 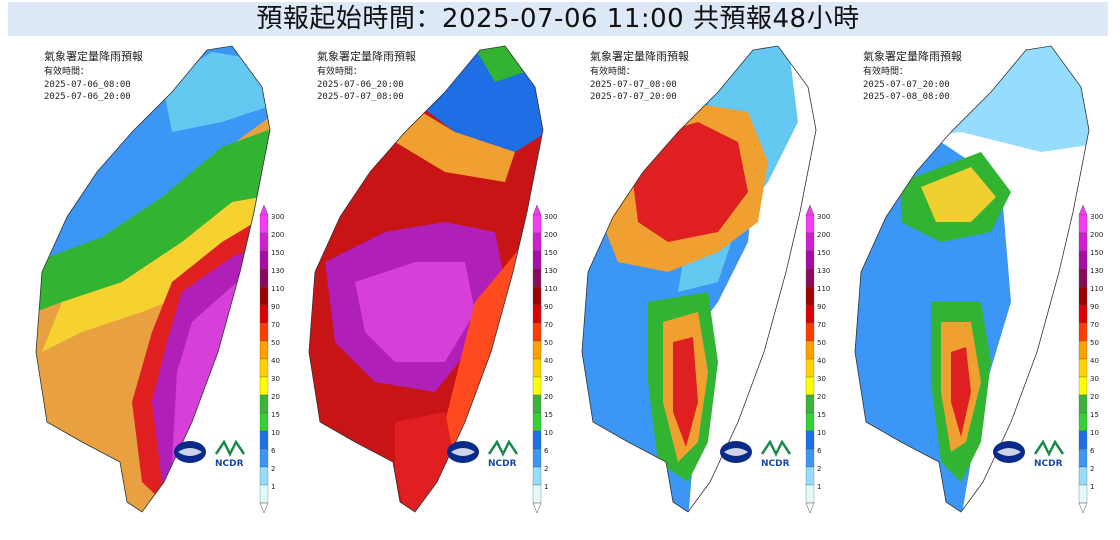 I want to click on legend-label: 200, so click(x=550, y=235).